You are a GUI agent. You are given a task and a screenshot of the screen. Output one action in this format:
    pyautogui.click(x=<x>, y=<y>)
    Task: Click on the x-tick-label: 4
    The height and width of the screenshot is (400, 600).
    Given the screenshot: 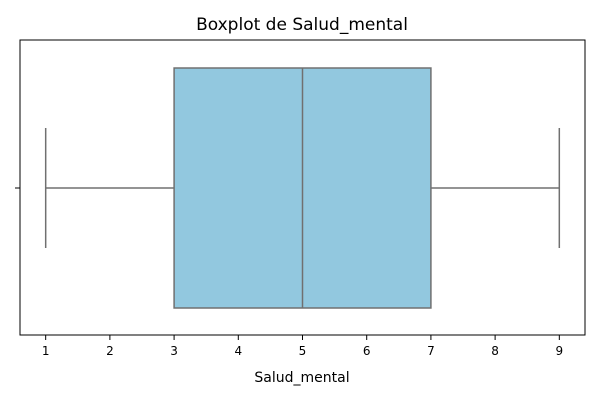 What is the action you would take?
    pyautogui.click(x=238, y=351)
    